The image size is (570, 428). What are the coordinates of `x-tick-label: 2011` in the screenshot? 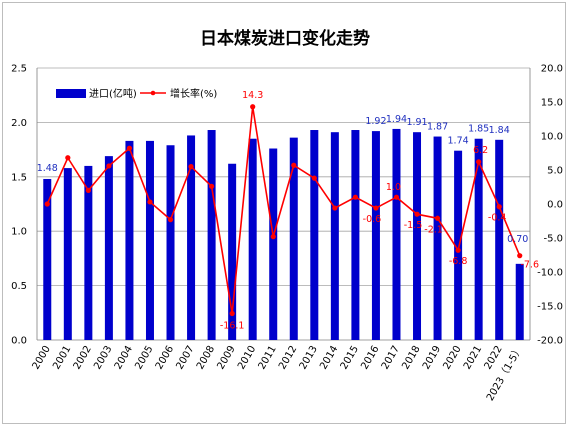 It's located at (268, 358).